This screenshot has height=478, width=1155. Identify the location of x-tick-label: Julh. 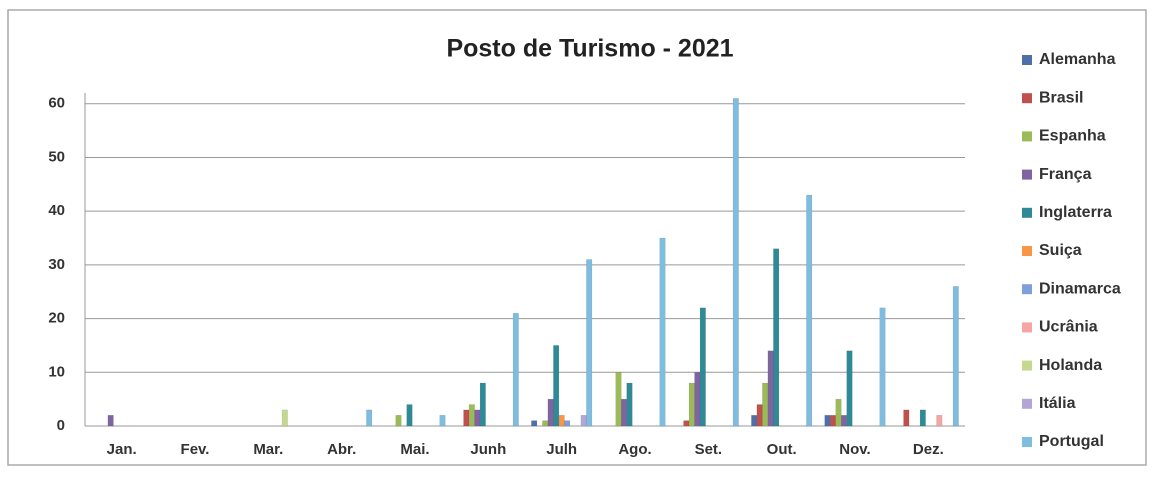
(561, 449).